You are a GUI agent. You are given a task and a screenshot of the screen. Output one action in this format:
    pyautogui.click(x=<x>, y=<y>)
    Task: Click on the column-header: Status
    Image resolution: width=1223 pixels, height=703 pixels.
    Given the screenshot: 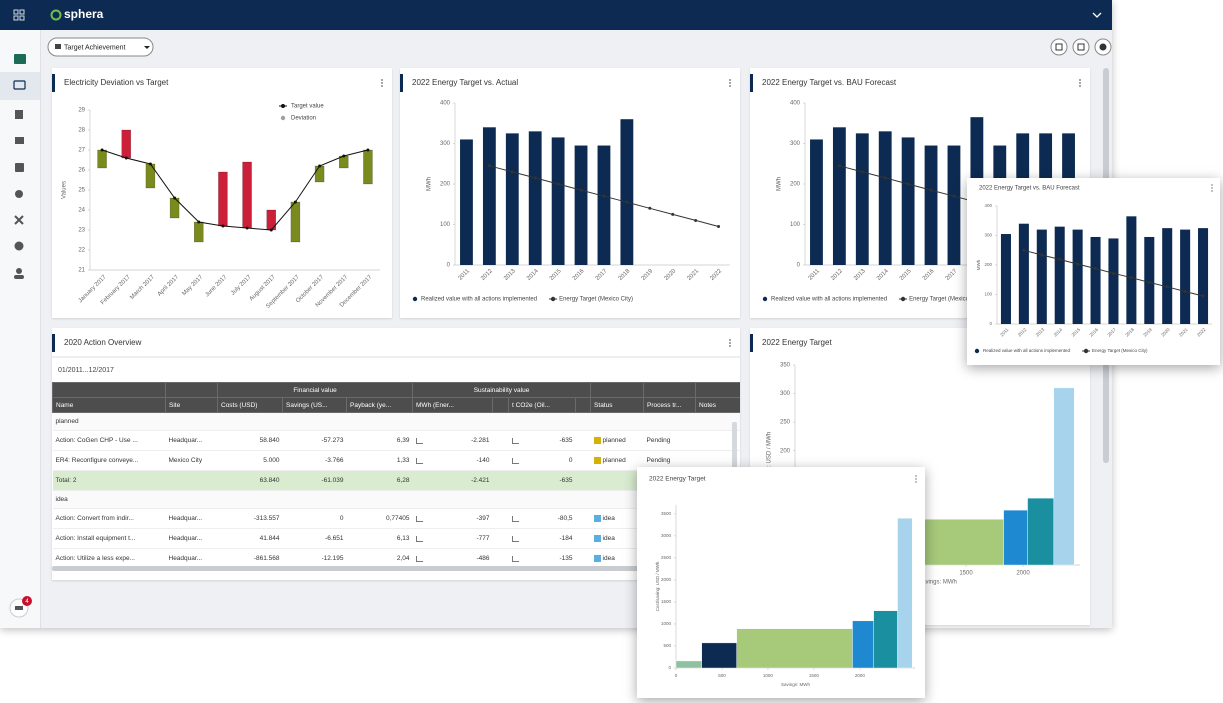 What is the action you would take?
    pyautogui.click(x=617, y=405)
    